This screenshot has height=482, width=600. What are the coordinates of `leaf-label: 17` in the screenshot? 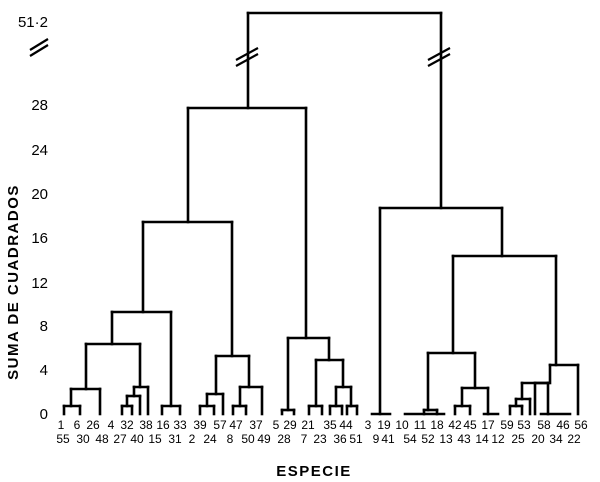 It's located at (488, 425).